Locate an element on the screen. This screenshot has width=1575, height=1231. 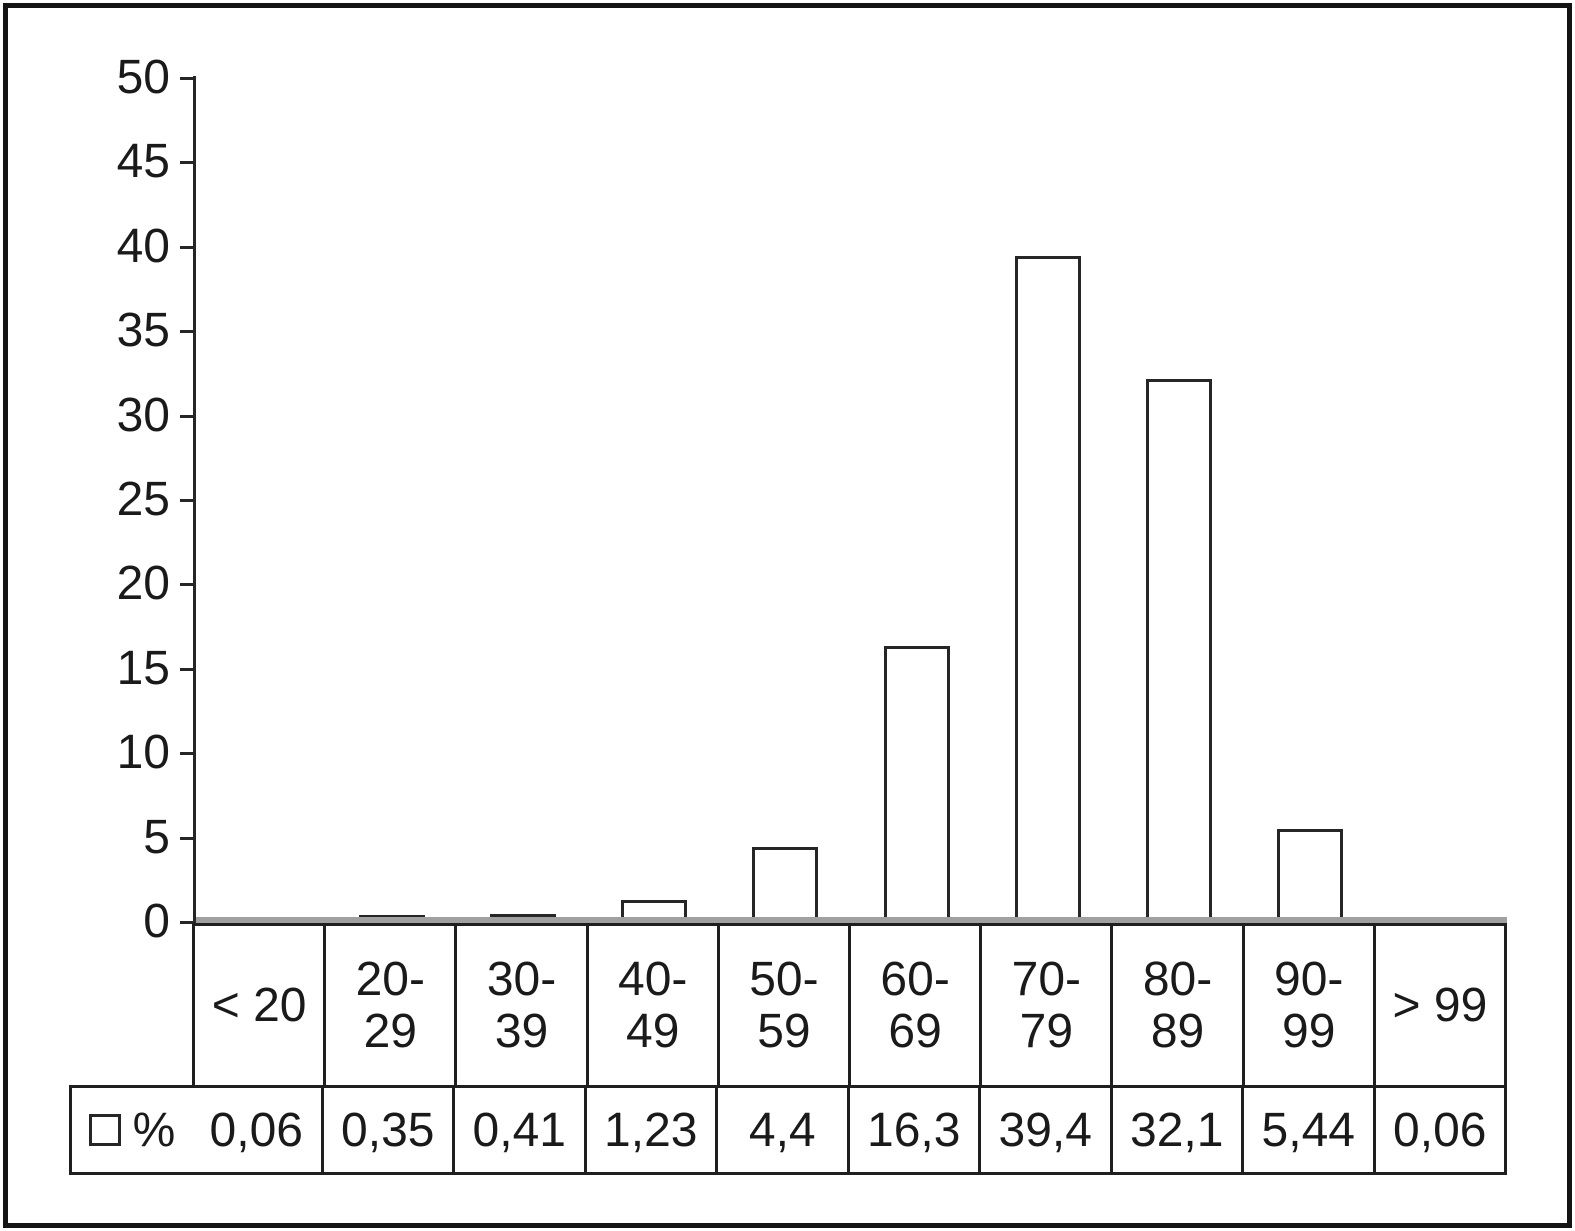
value-cell-80-89: 32,1 is located at coordinates (1175, 1130).